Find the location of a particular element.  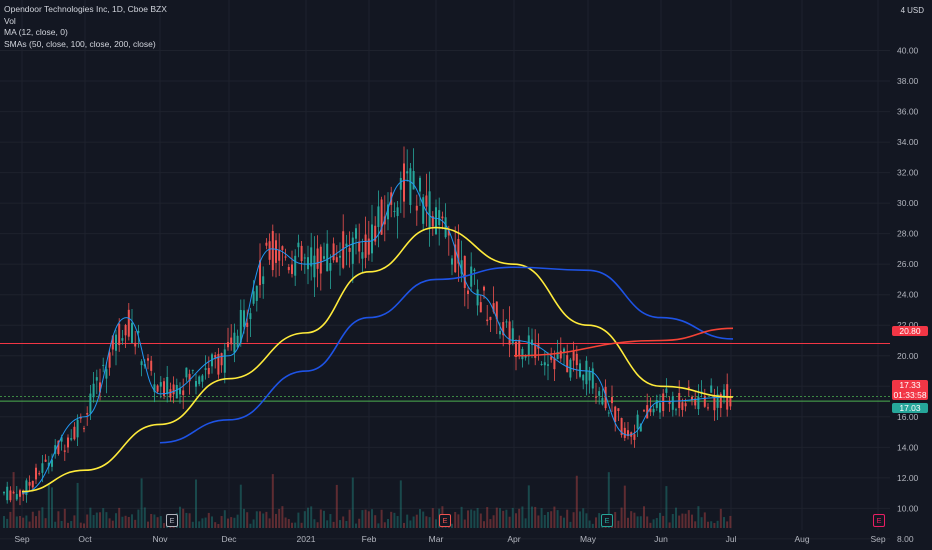

currency-label: 4 USD is located at coordinates (912, 10).